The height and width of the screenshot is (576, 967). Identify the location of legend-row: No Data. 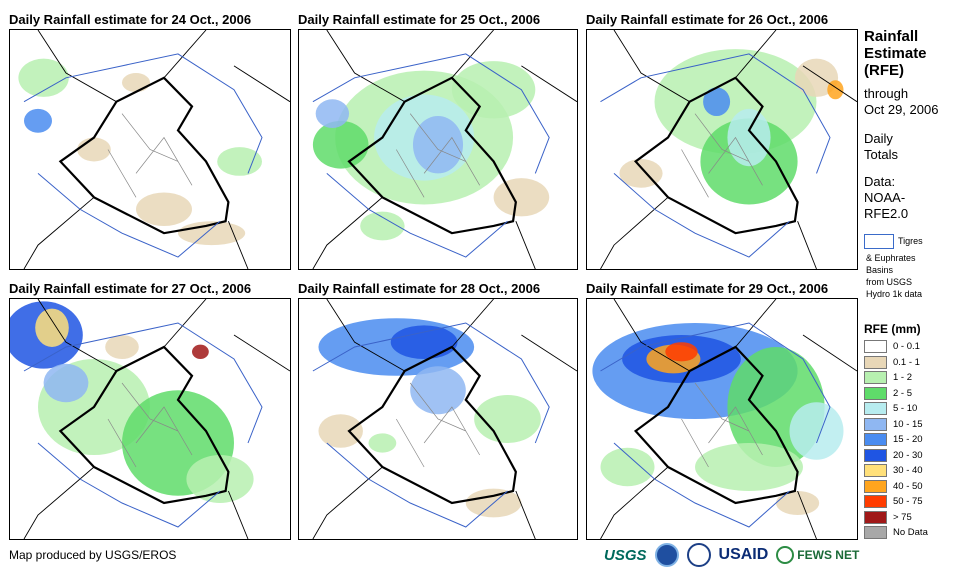
(896, 533).